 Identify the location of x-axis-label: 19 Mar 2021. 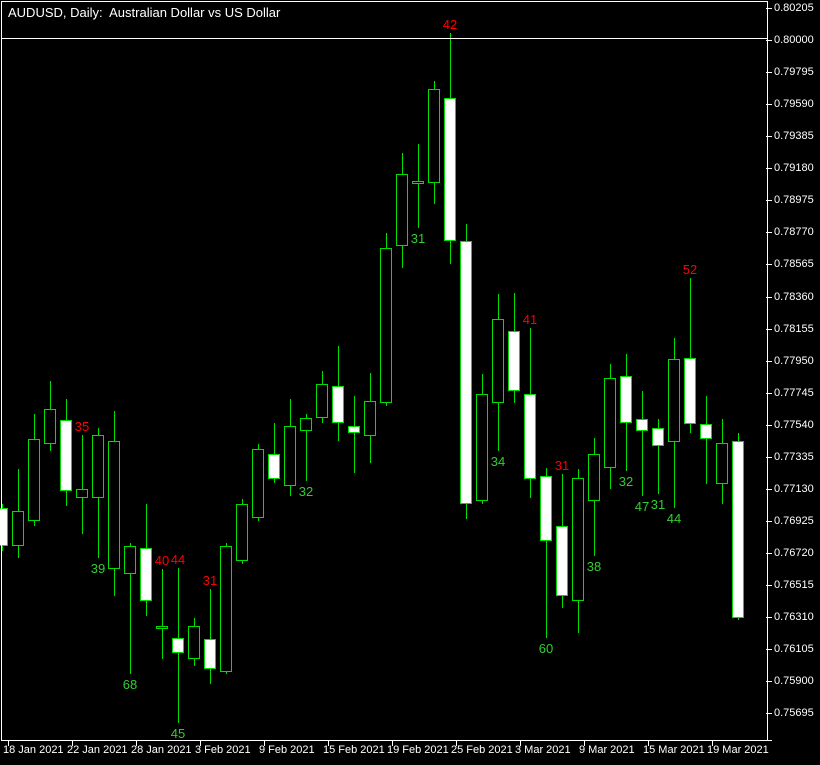
(738, 750).